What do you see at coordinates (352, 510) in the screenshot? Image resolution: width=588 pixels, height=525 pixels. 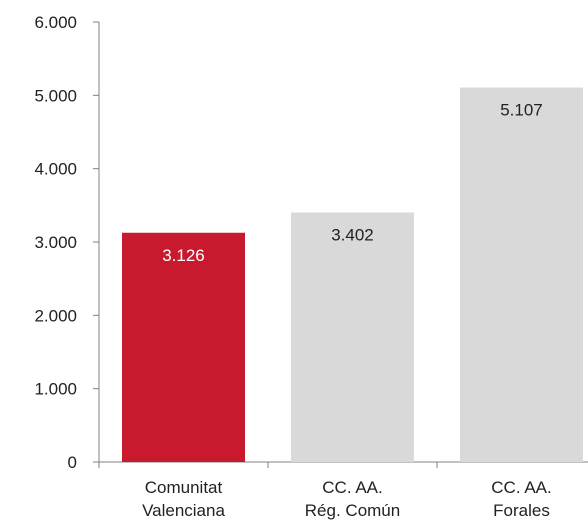 I see `category-label: Rég. Común` at bounding box center [352, 510].